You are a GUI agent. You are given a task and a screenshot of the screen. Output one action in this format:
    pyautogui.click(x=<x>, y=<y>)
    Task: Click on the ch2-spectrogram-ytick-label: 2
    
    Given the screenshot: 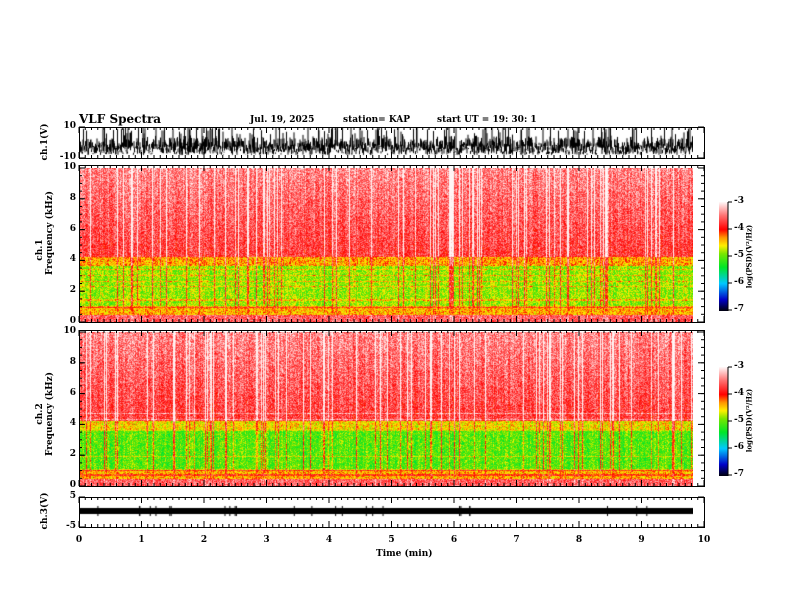 What is the action you would take?
    pyautogui.click(x=72, y=454)
    